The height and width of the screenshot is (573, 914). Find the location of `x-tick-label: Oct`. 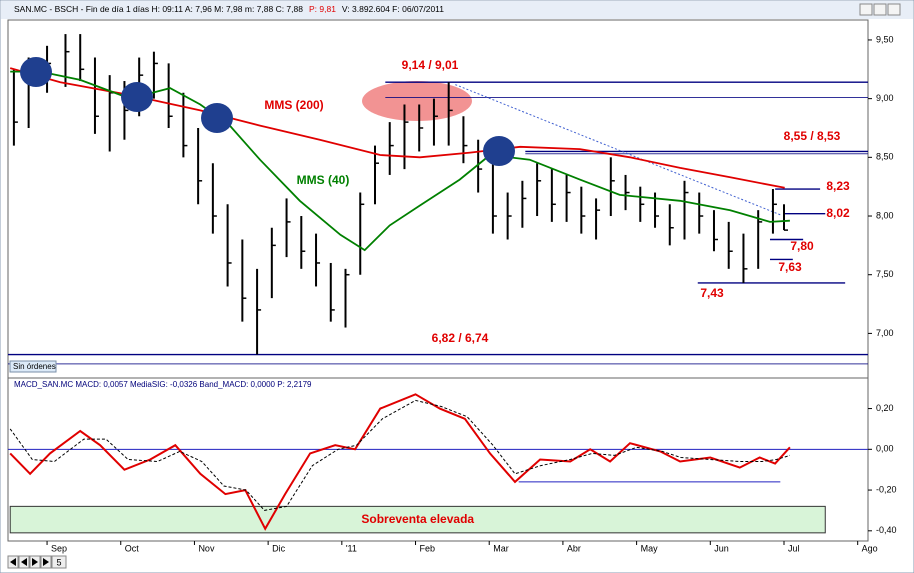

x-tick-label: Oct is located at coordinates (132, 548).